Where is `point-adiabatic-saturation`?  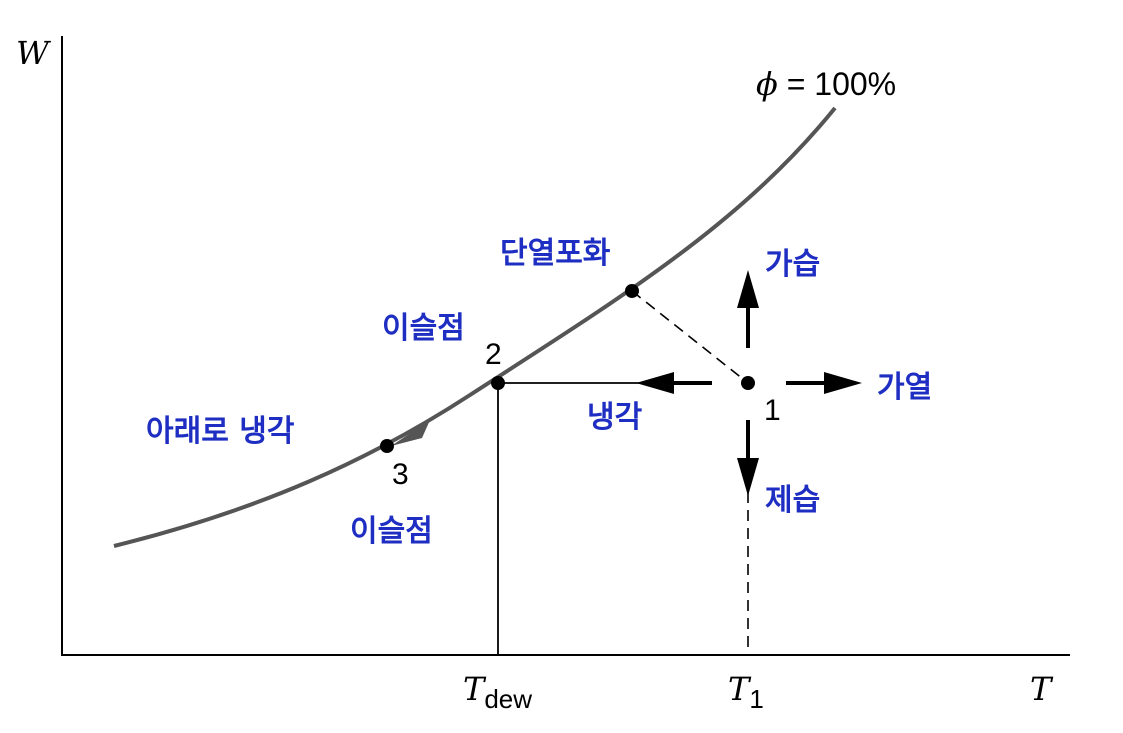 point-adiabatic-saturation is located at coordinates (632, 291).